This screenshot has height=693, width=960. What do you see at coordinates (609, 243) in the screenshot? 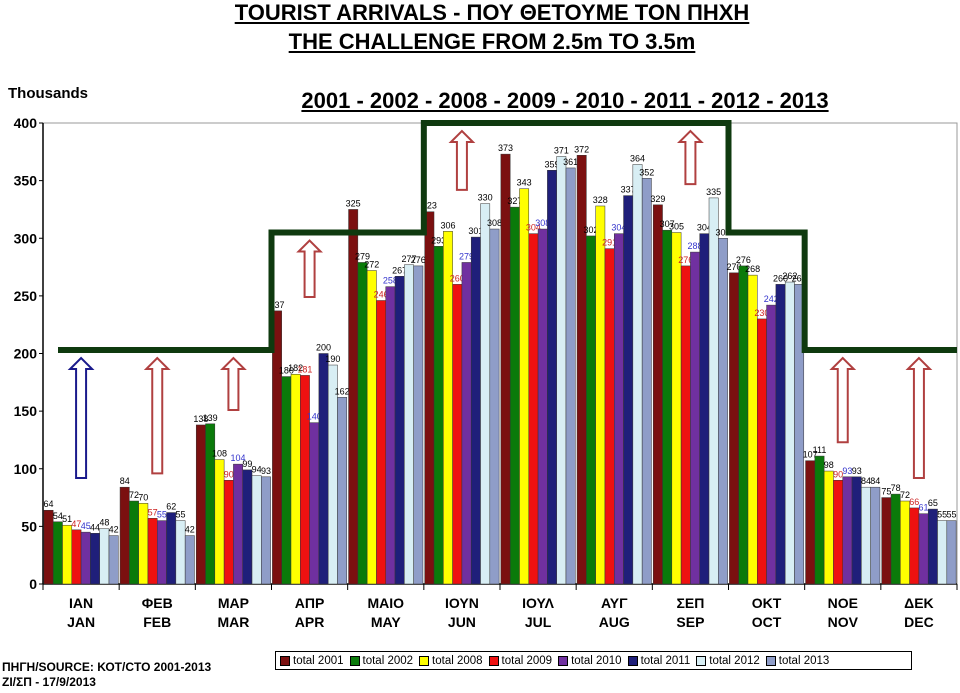
I see `bar-value-label: 291` at bounding box center [609, 243].